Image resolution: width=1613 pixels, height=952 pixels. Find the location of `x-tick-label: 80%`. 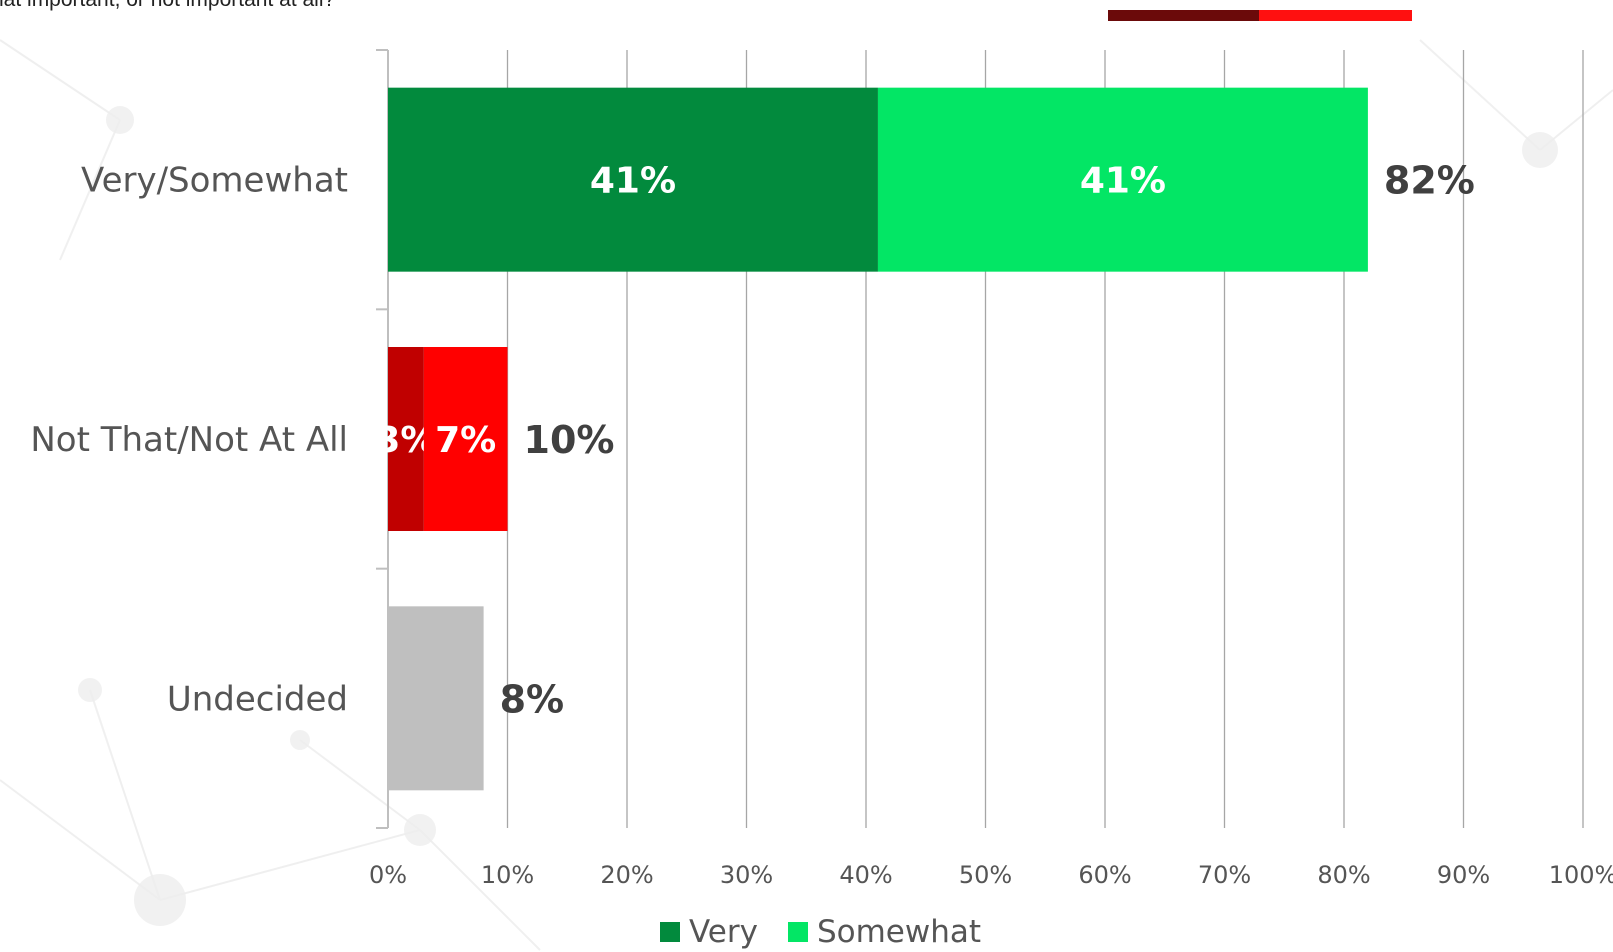

x-tick-label: 80% is located at coordinates (1343, 875).